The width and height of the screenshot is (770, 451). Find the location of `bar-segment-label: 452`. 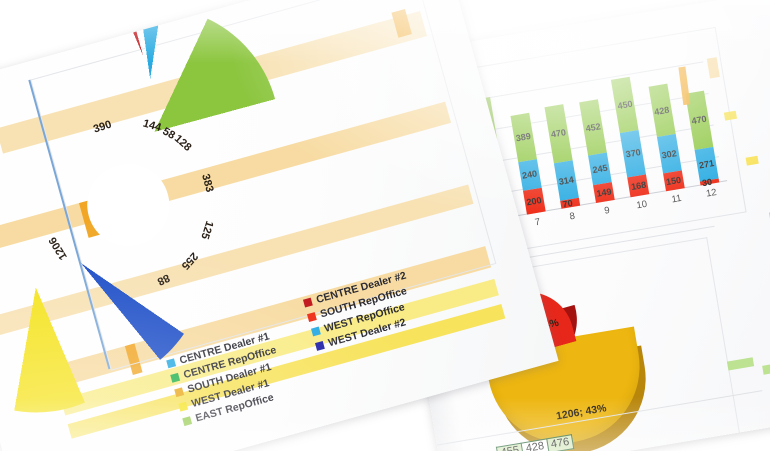

bar-segment-label: 452 is located at coordinates (593, 127).